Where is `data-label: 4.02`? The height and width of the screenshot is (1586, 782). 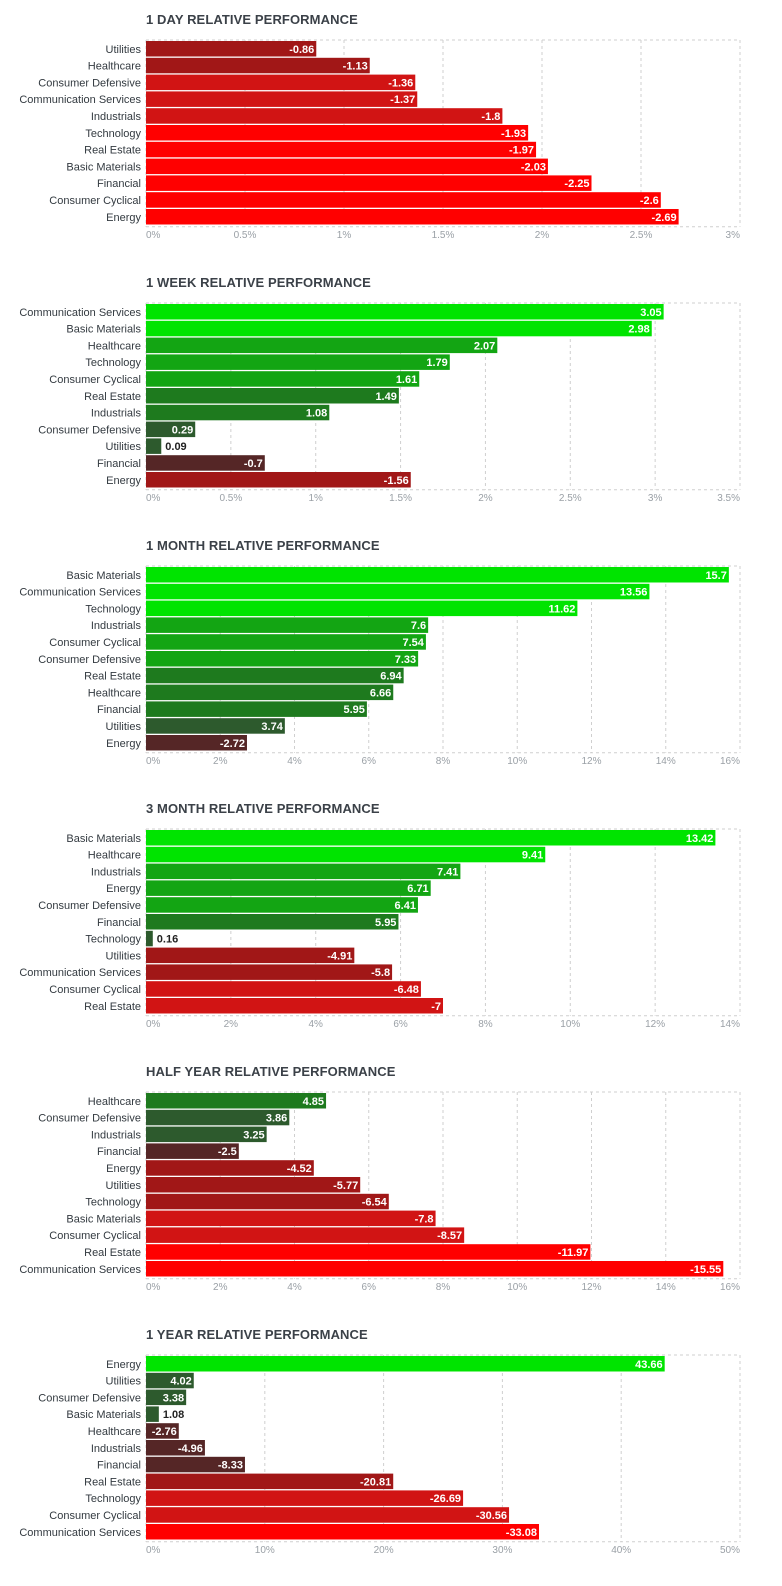 data-label: 4.02 is located at coordinates (180, 1382).